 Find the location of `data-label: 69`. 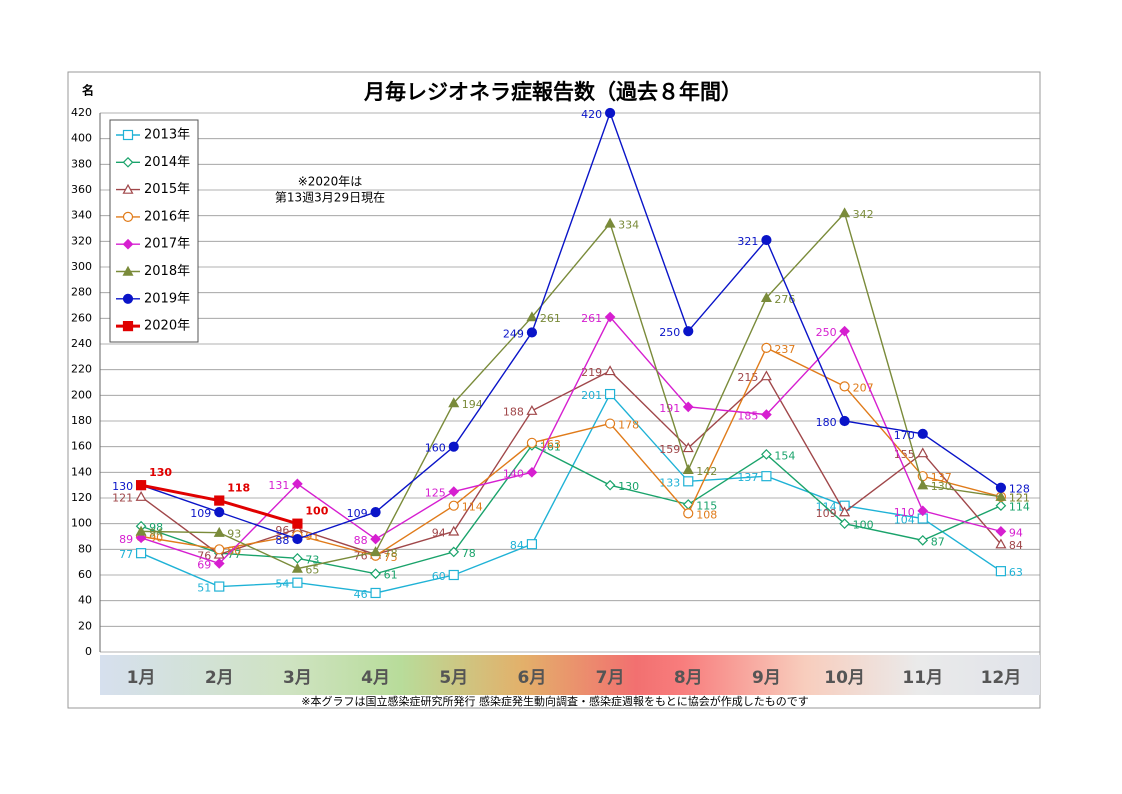

data-label: 69 is located at coordinates (204, 564).